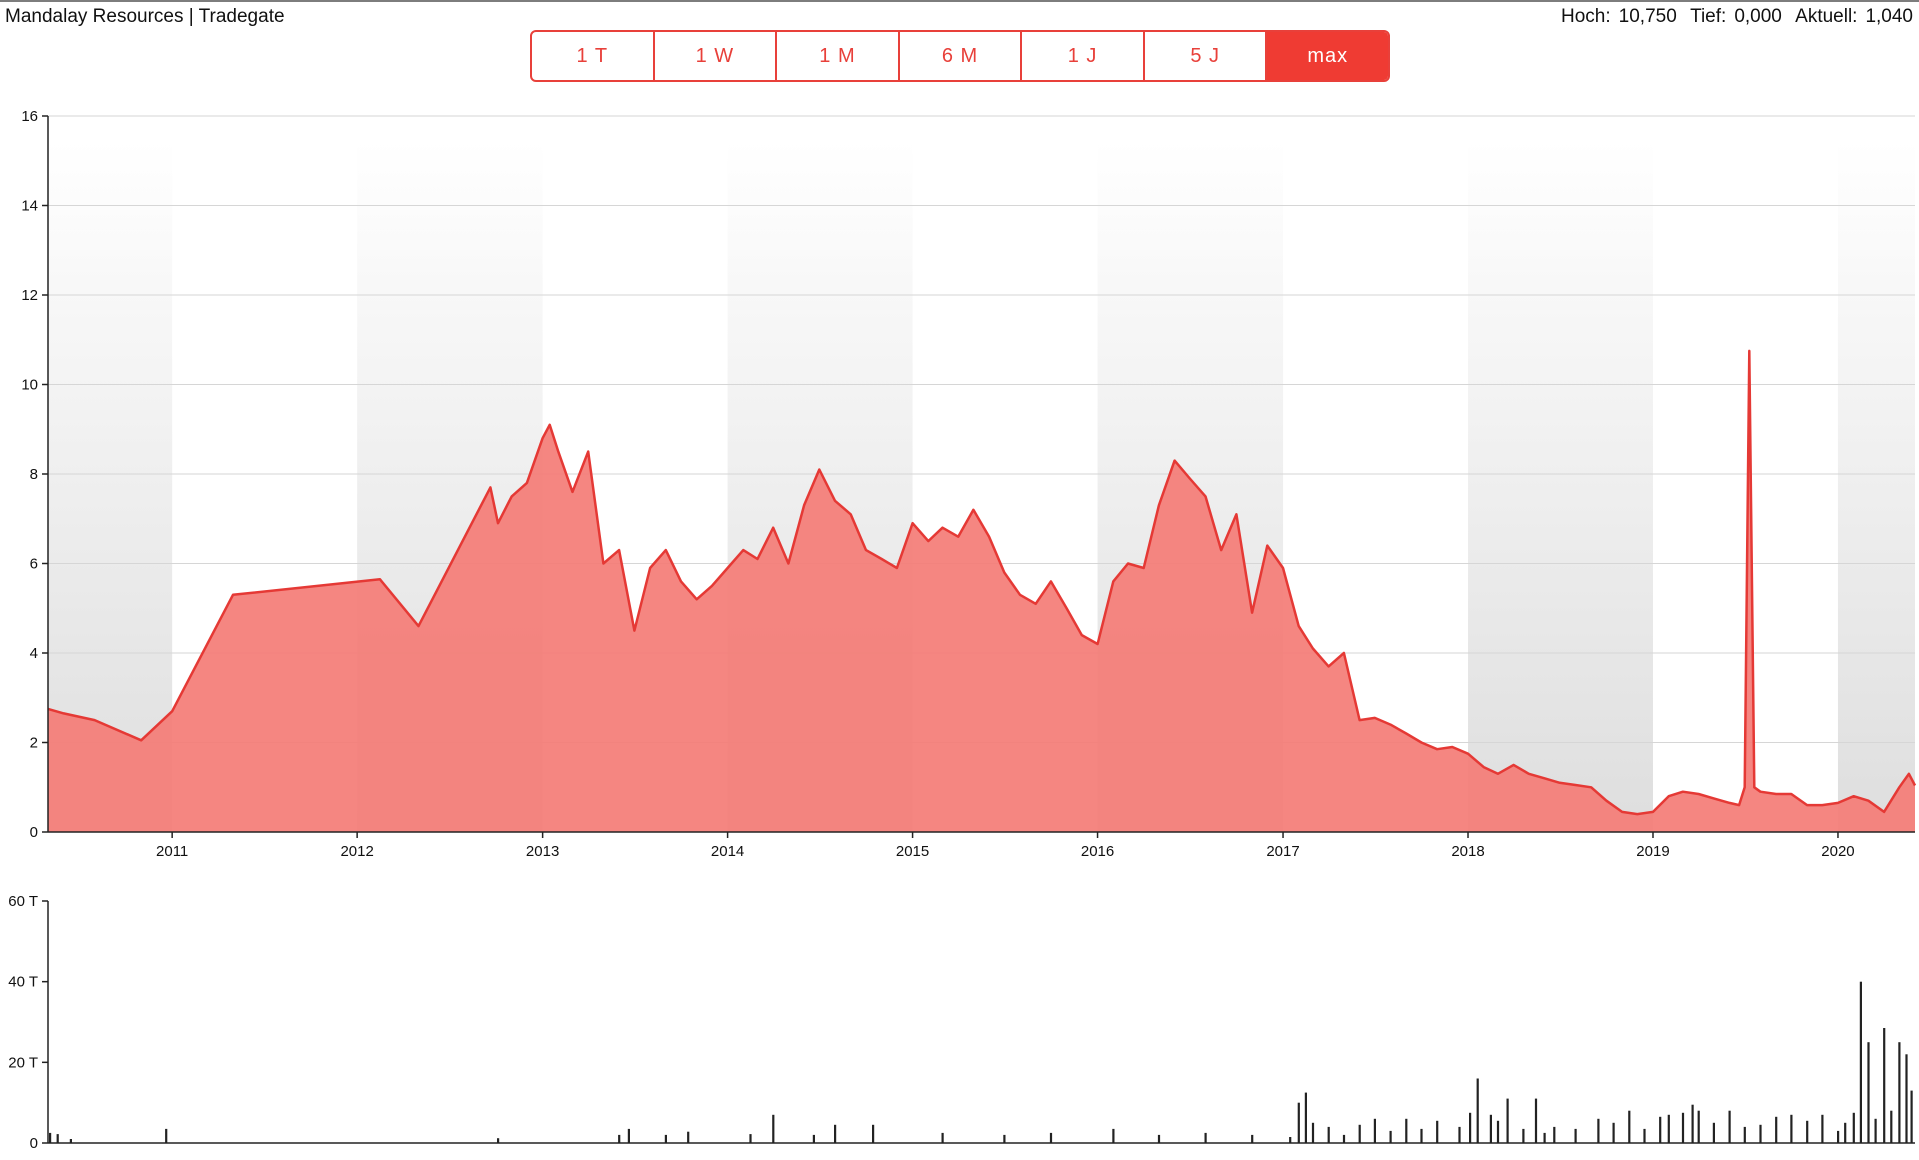 The image size is (1919, 1160). I want to click on range-button-1t: 1 T, so click(593, 56).